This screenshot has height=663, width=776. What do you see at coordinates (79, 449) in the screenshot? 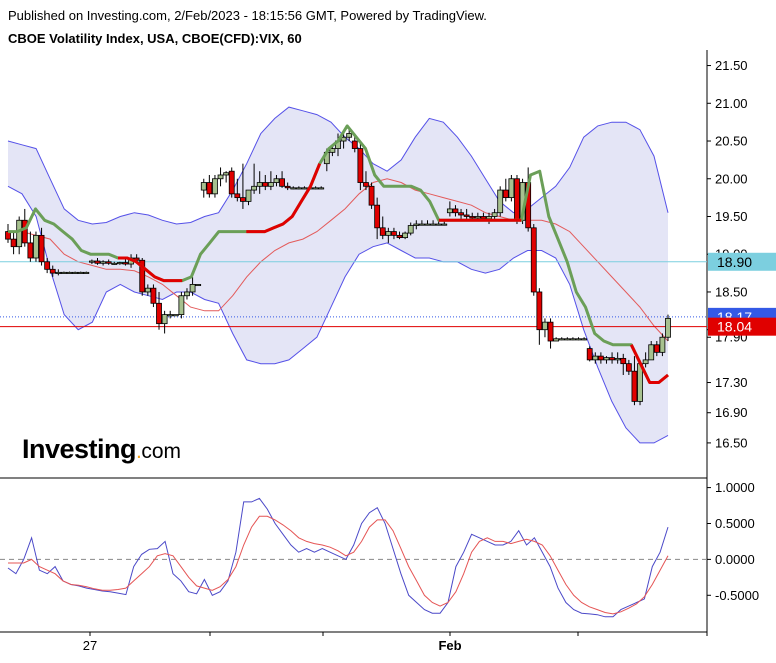
I see `logo-wordmark: Investing` at bounding box center [79, 449].